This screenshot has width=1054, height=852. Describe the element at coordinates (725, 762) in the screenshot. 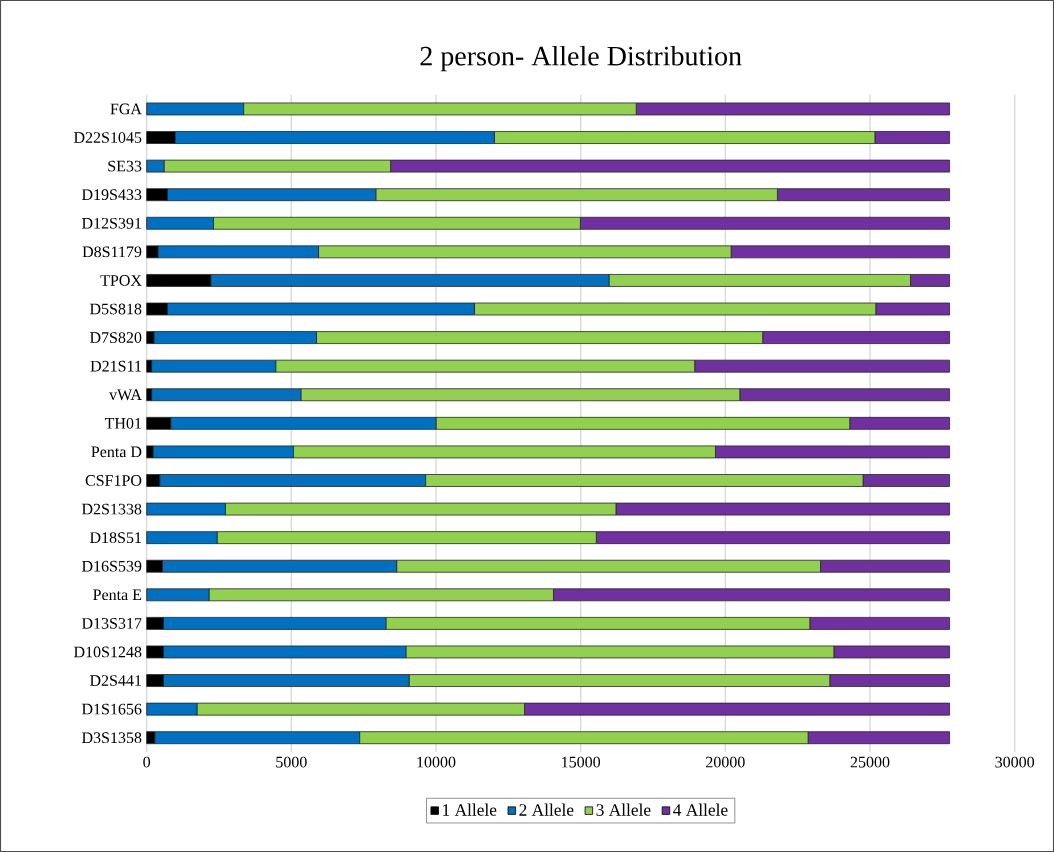

I see `x-tick-label: 20000` at that location.